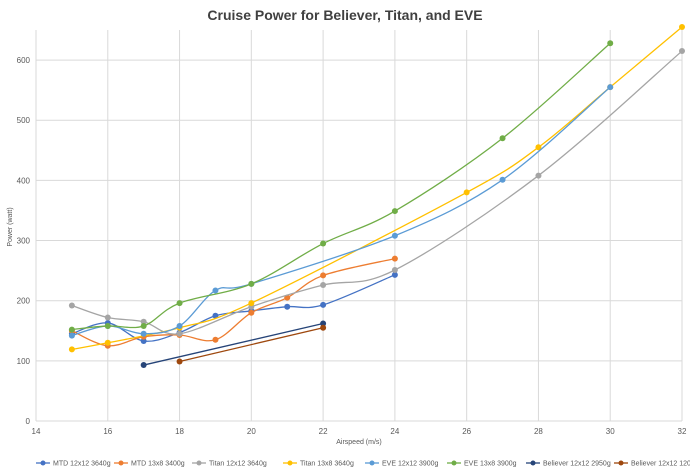 This screenshot has height=472, width=690. Describe the element at coordinates (107, 431) in the screenshot. I see `x-tick-label: 16` at that location.